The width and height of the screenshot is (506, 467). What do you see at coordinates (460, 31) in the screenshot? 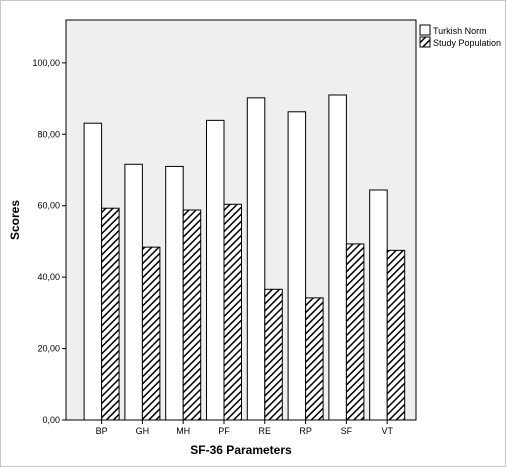
I see `legend-label-turkish-norm: Turkish Norm` at bounding box center [460, 31].